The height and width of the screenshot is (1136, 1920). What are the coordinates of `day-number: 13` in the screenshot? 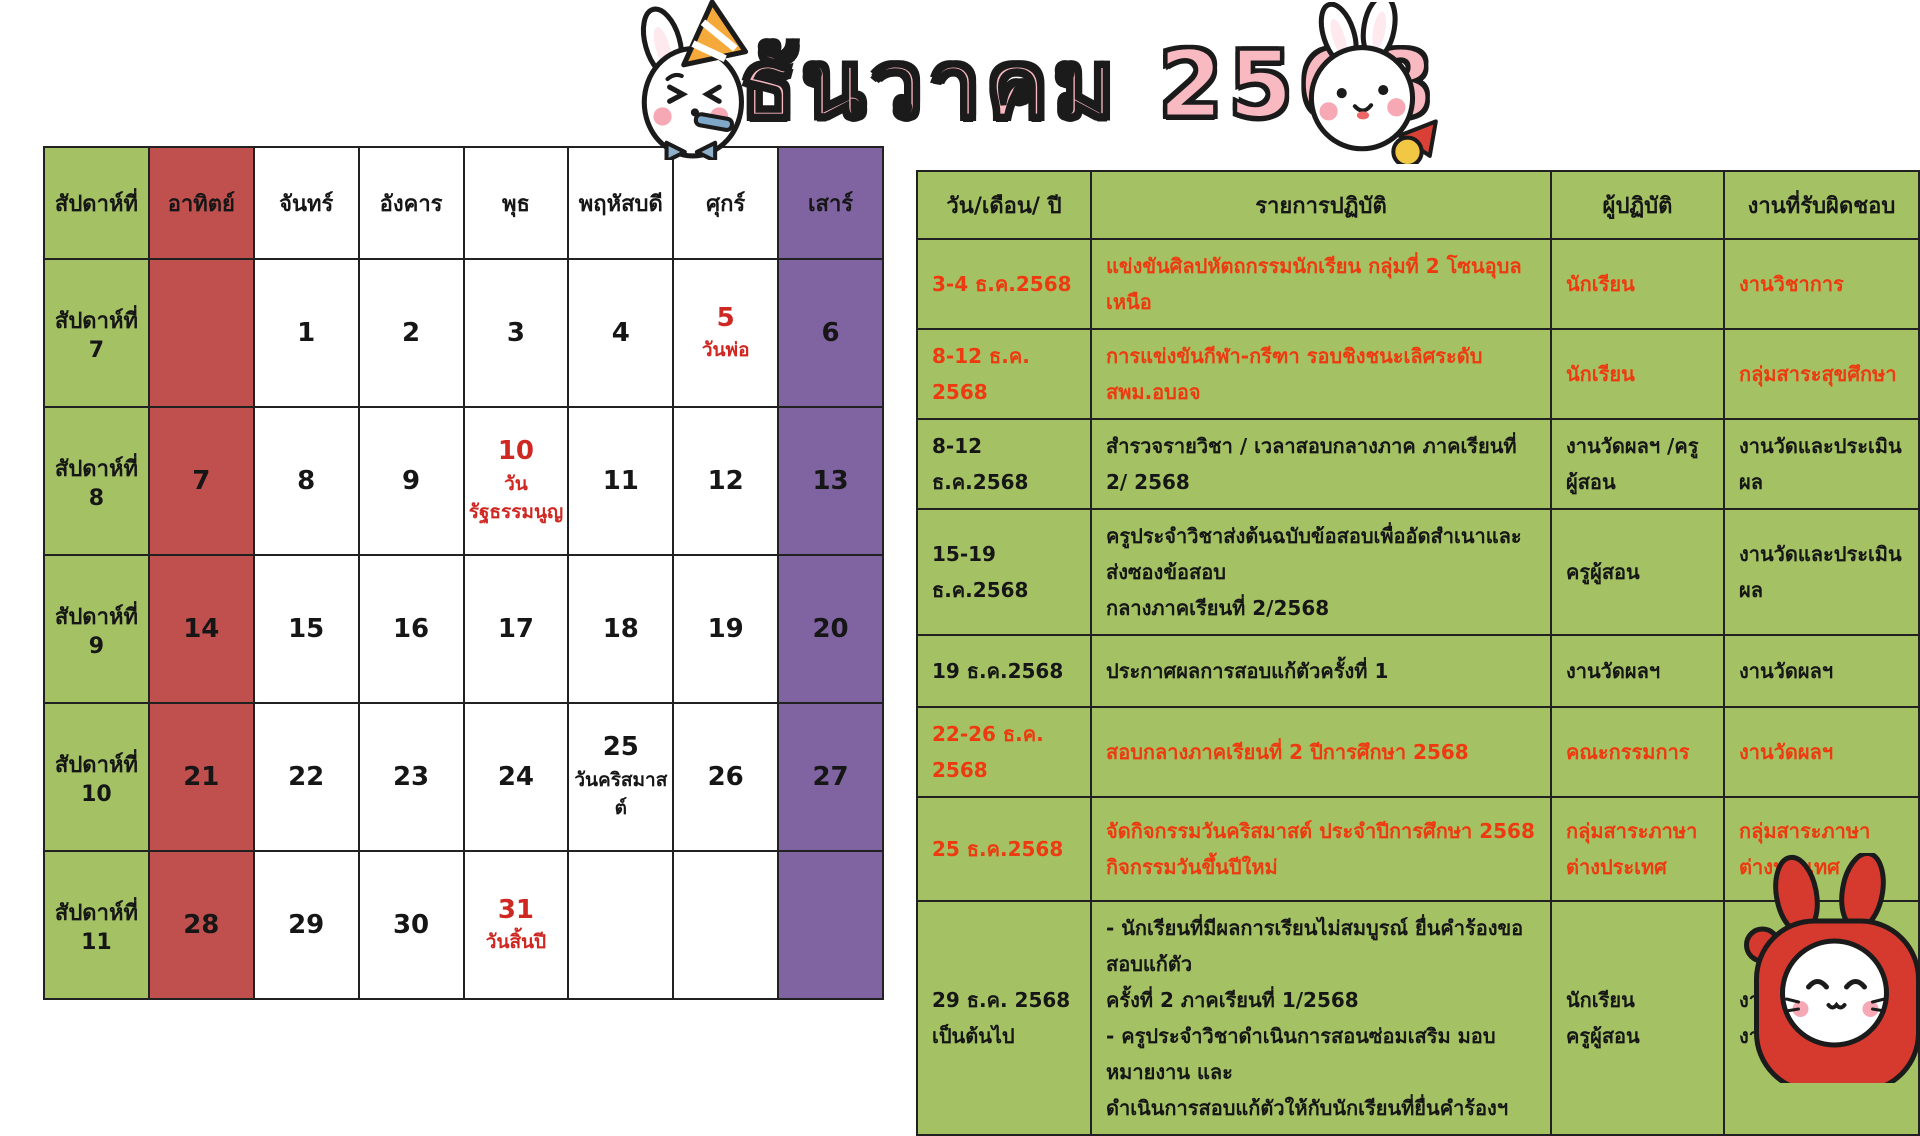 It's located at (830, 480).